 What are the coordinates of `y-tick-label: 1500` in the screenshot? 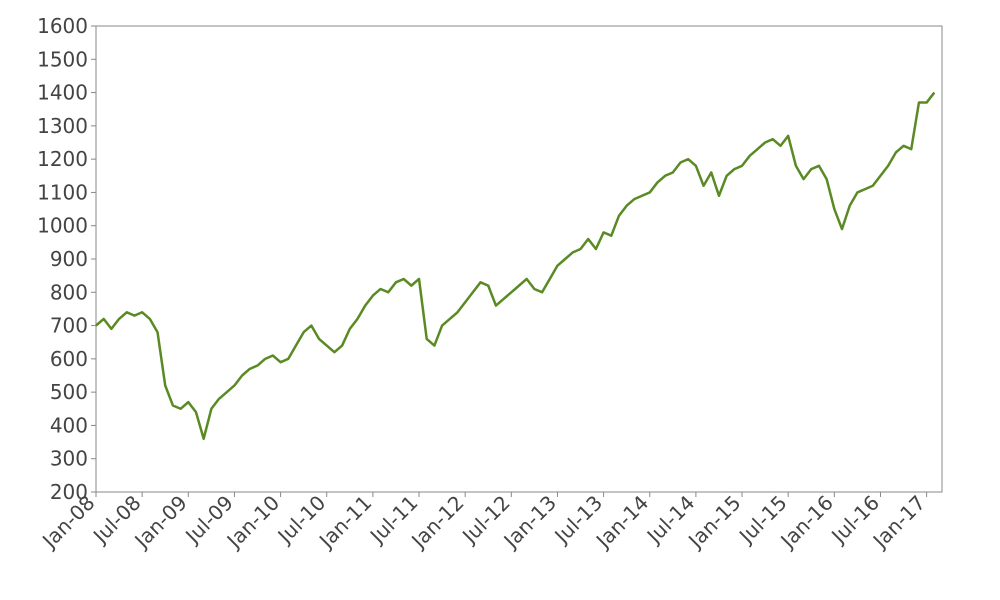 It's located at (62, 59).